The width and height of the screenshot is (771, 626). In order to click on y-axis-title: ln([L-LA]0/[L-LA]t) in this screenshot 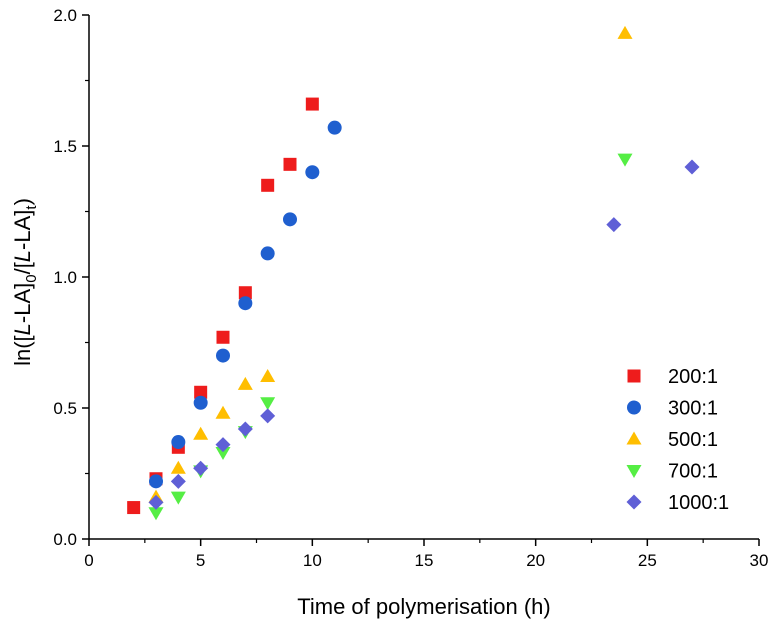, I will do `click(25, 282)`.